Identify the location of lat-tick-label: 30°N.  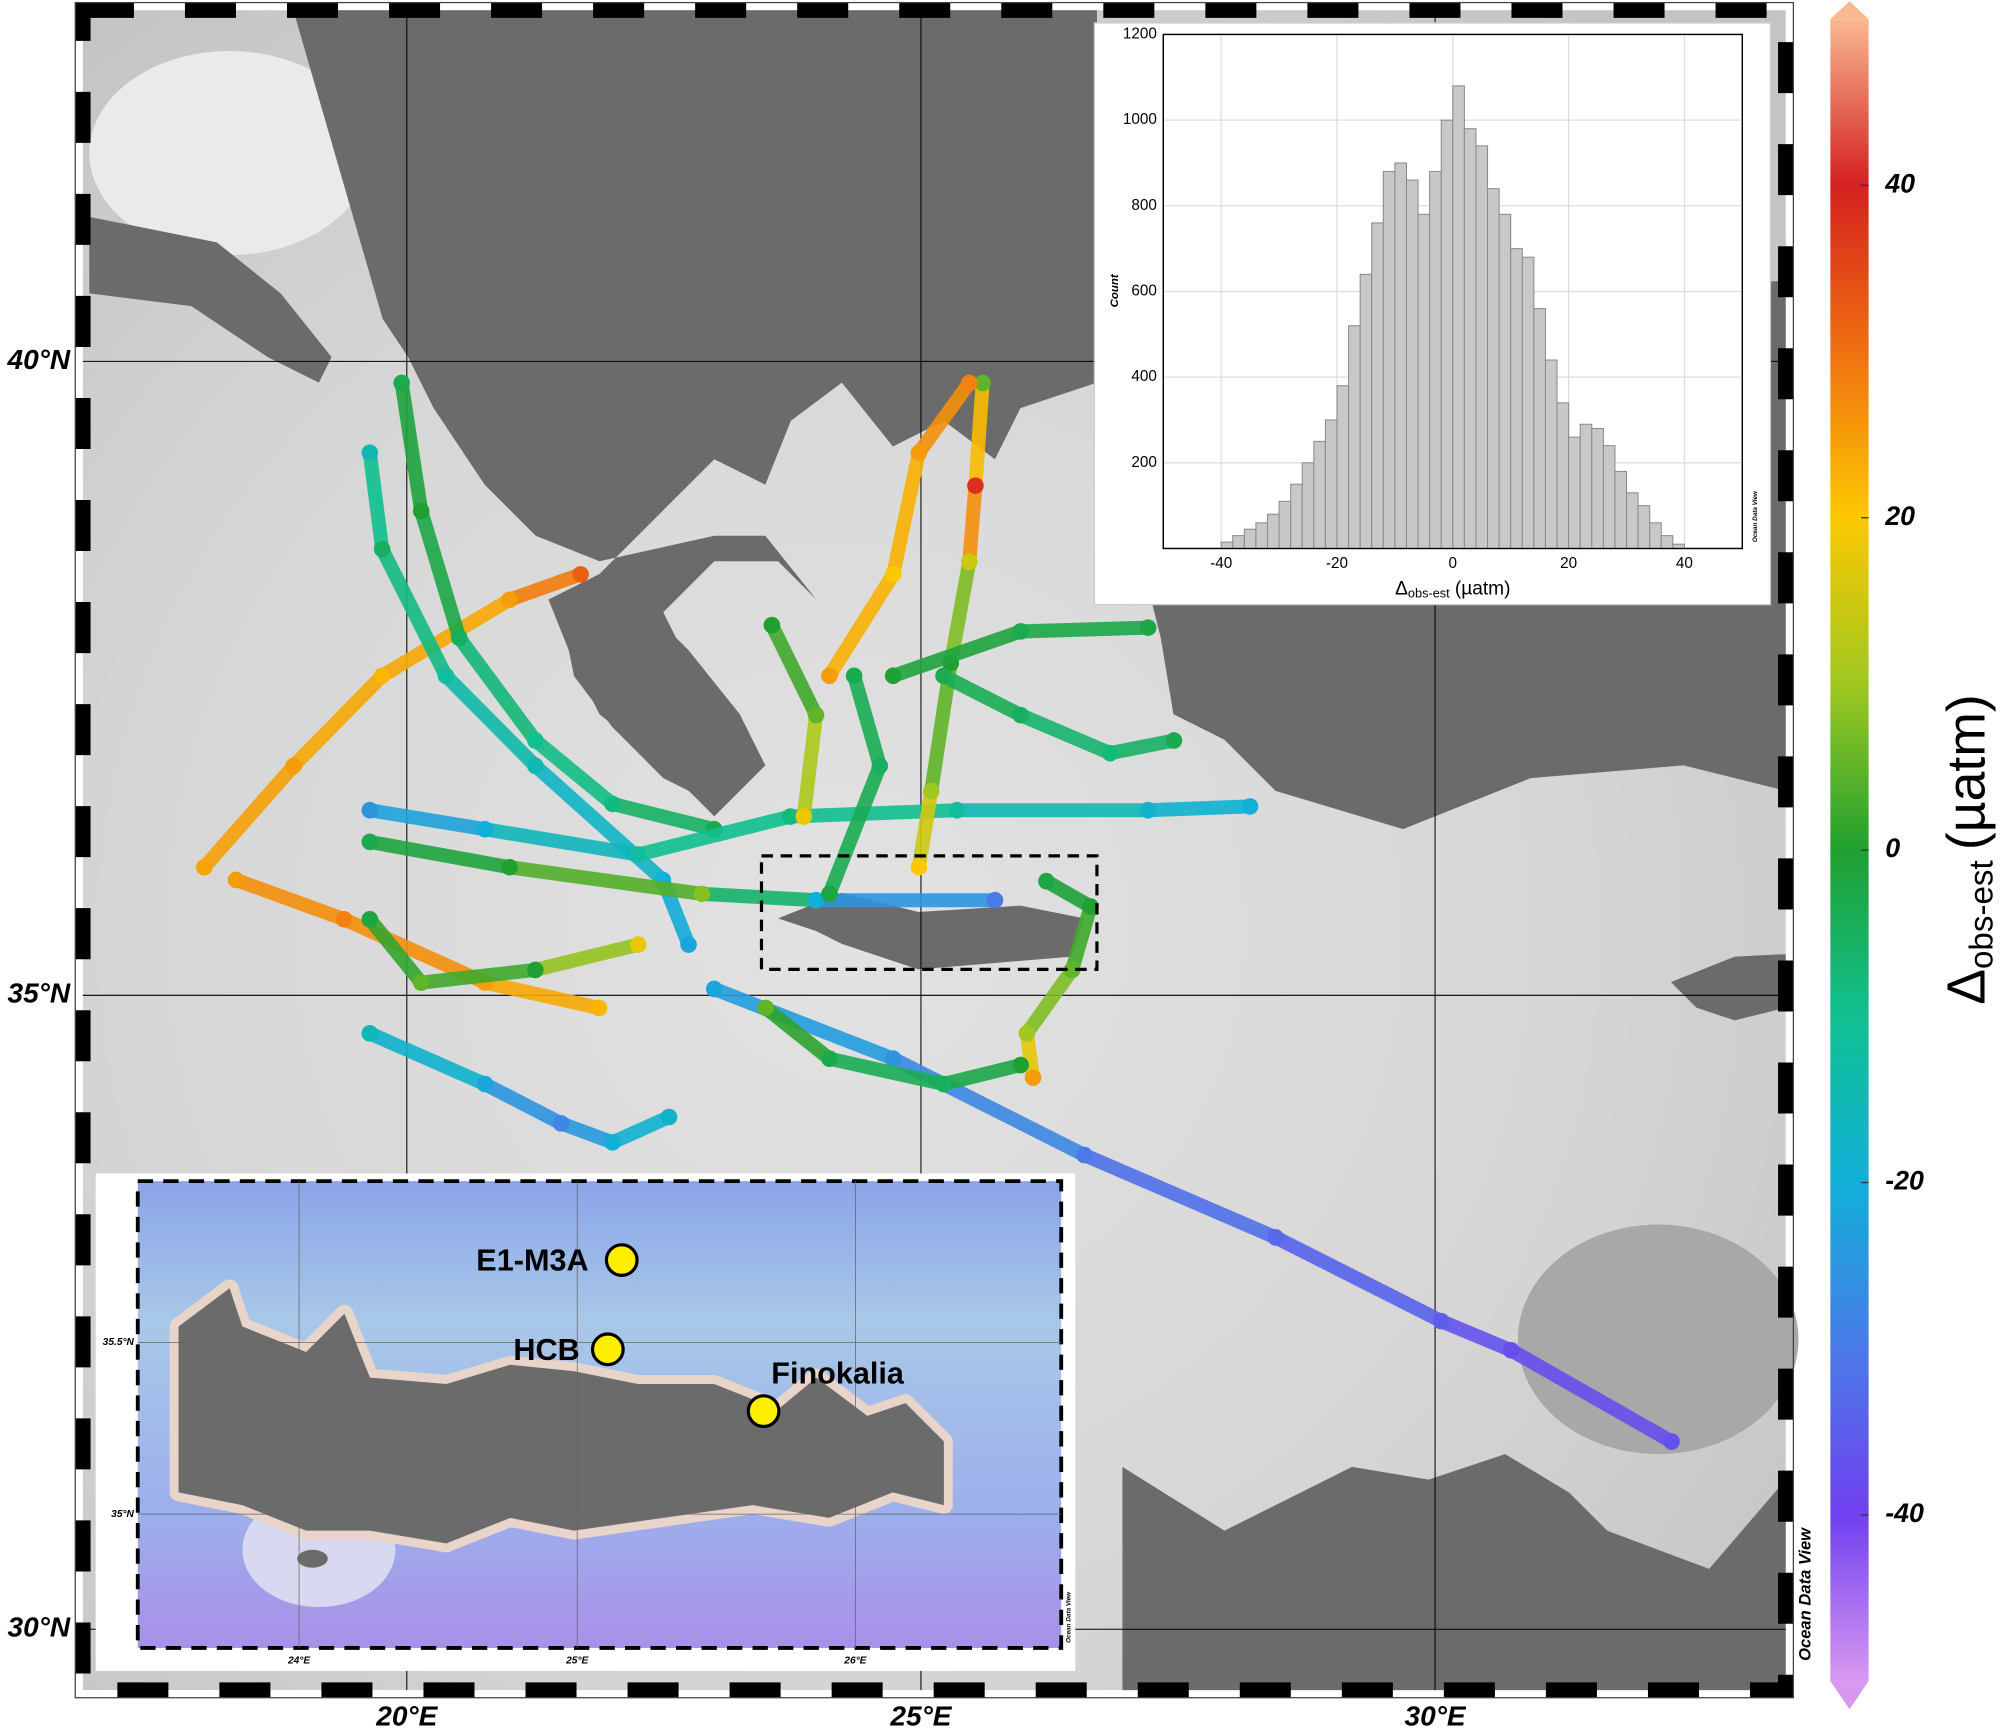
(38, 1627).